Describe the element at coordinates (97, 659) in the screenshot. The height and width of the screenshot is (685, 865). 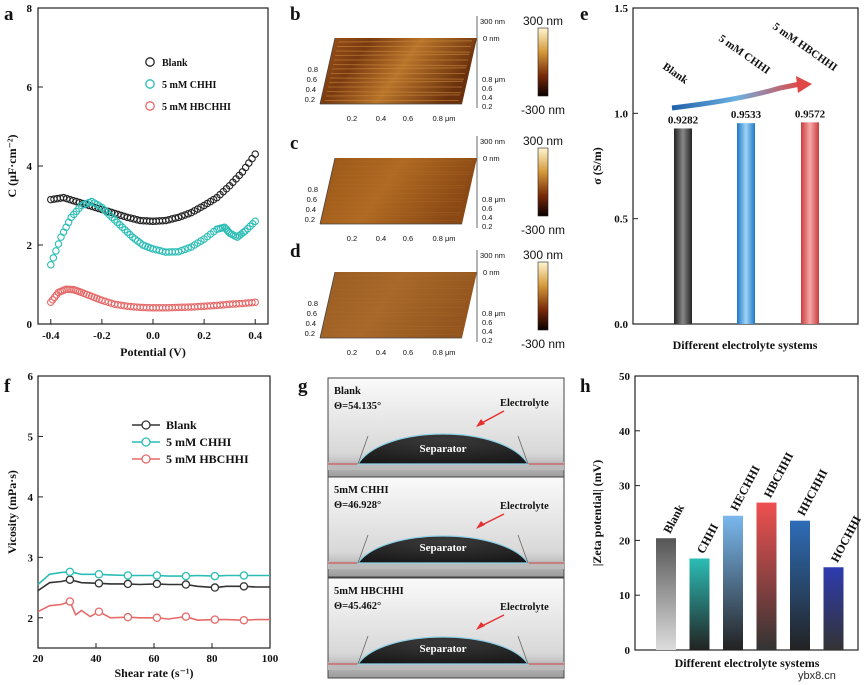
I see `x-tick-label-f: 40` at that location.